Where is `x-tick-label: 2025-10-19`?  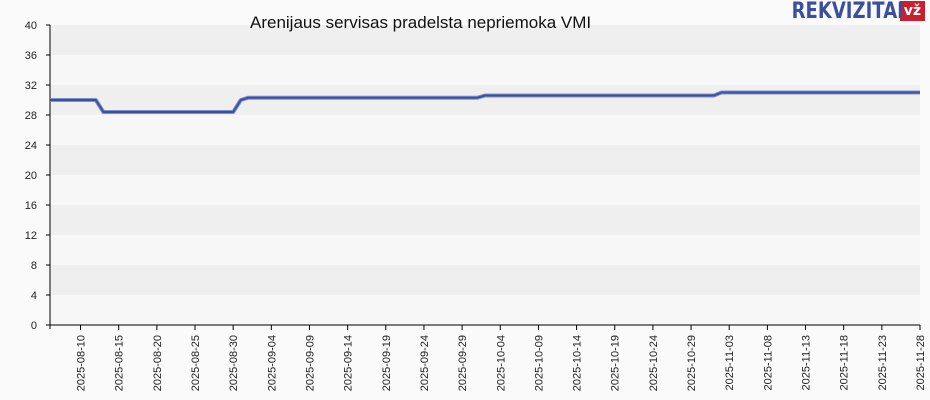 x-tick-label: 2025-10-19 is located at coordinates (616, 363).